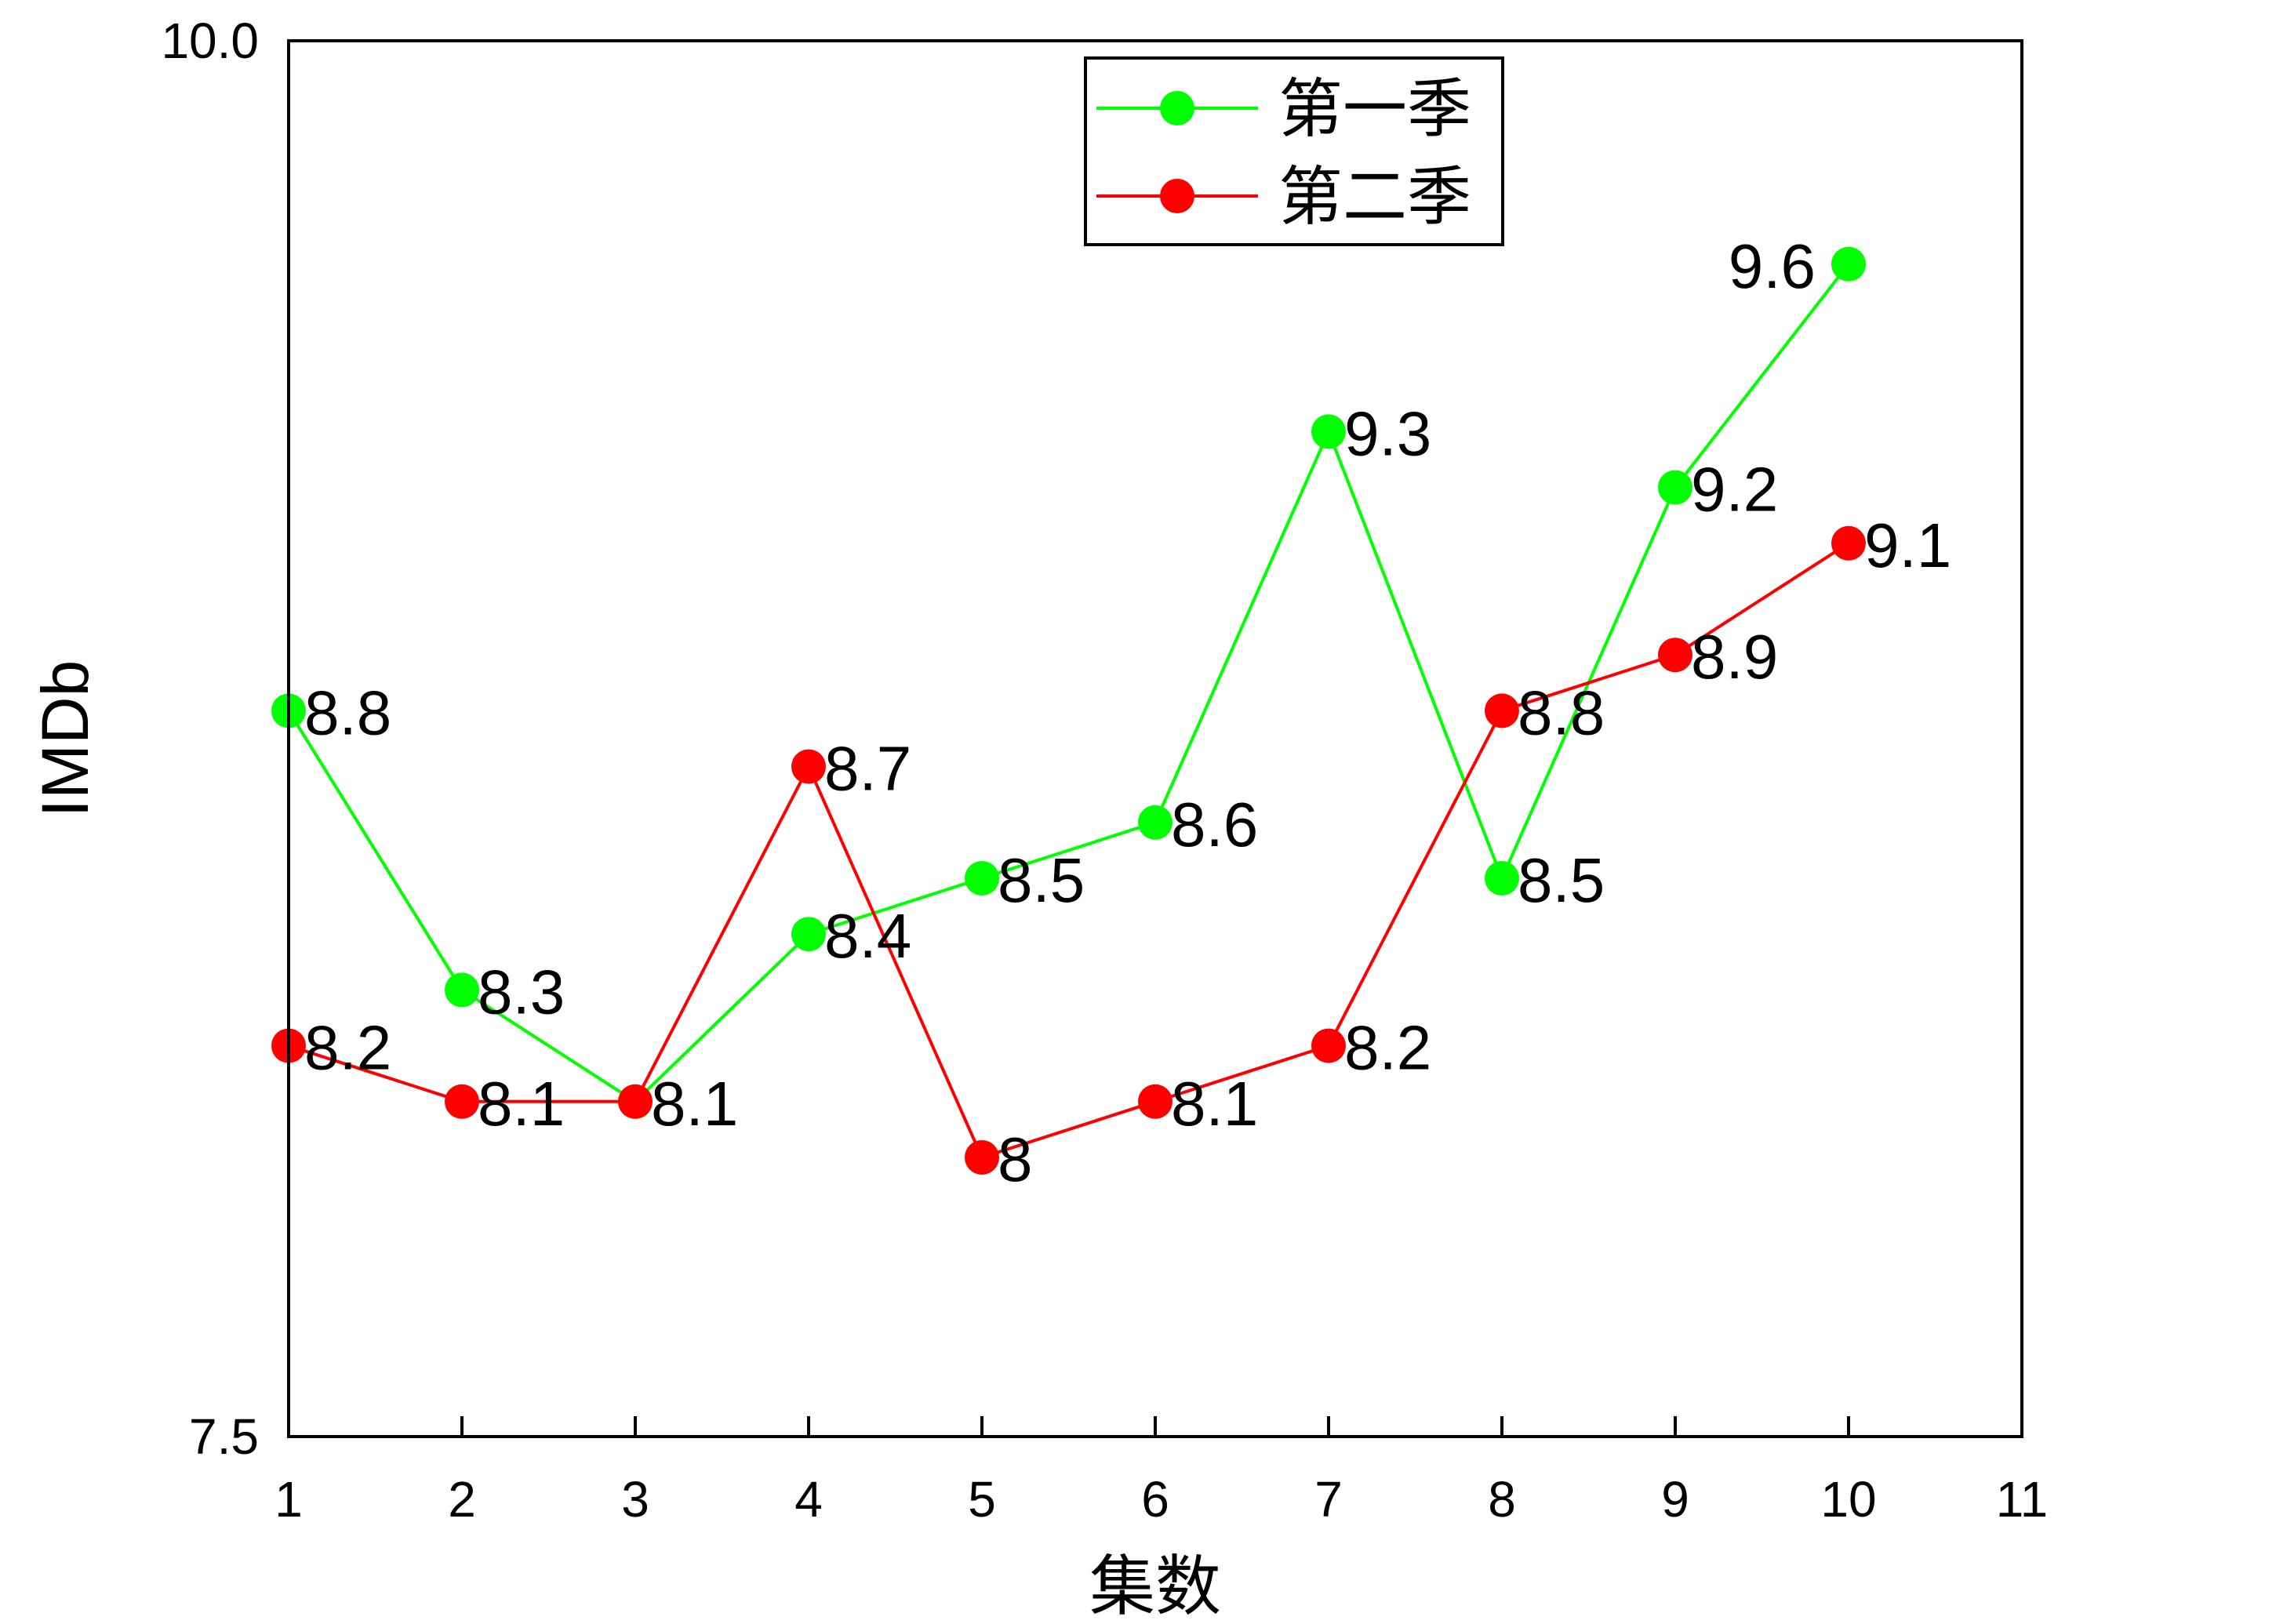 The height and width of the screenshot is (1624, 2276). Describe the element at coordinates (808, 1500) in the screenshot. I see `x-tick-label: 4` at that location.